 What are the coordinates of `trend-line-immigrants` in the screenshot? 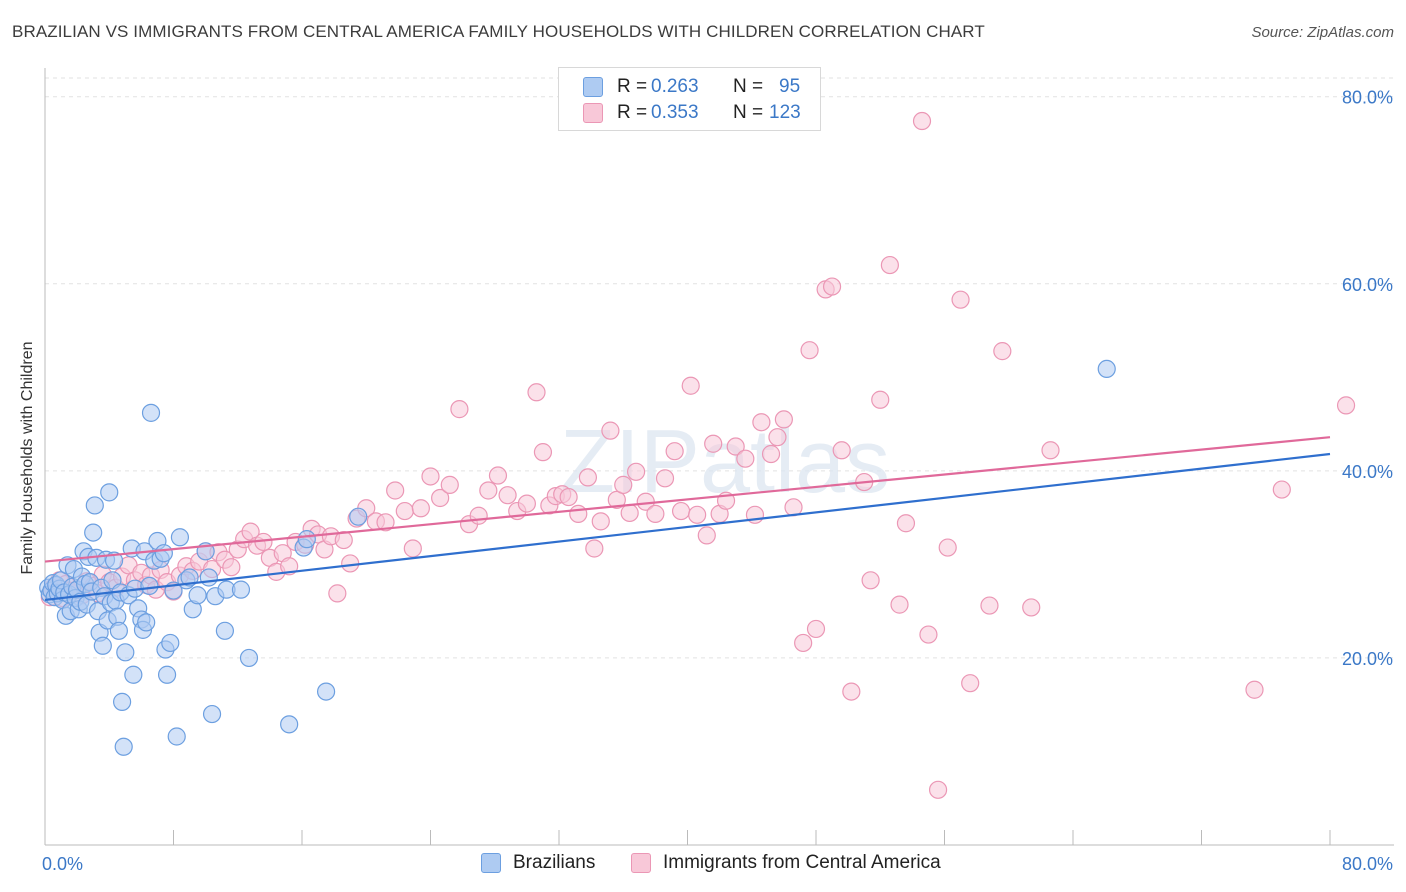 It's located at (687, 499).